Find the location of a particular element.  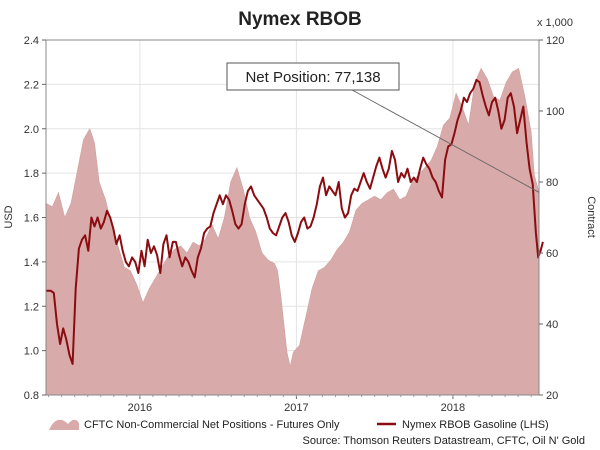

right-tick-label: 20 is located at coordinates (552, 396).